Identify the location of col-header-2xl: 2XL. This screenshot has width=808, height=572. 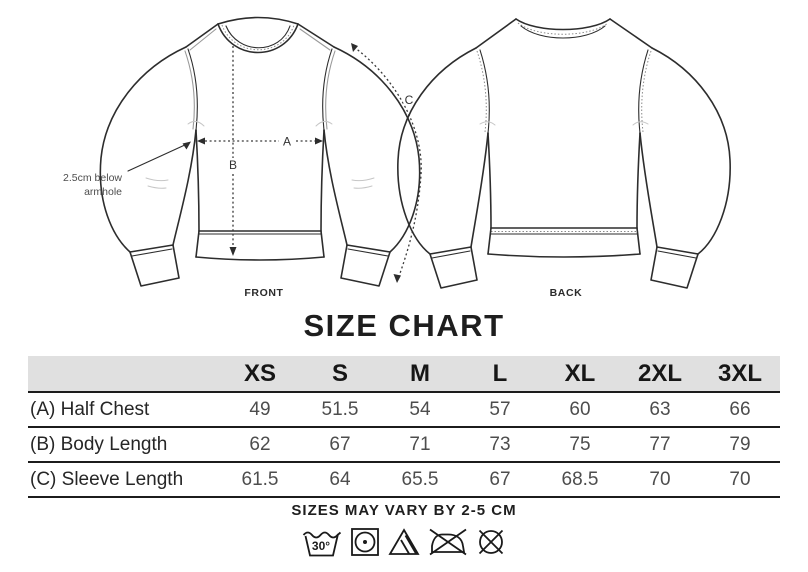
(660, 374).